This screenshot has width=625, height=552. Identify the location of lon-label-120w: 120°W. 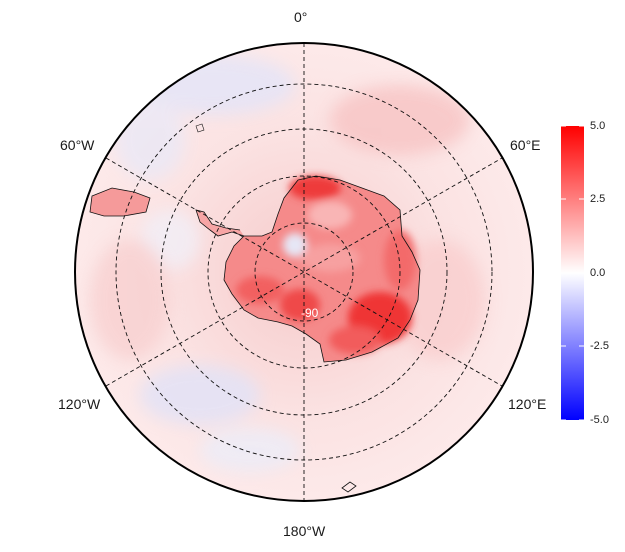
(79, 404).